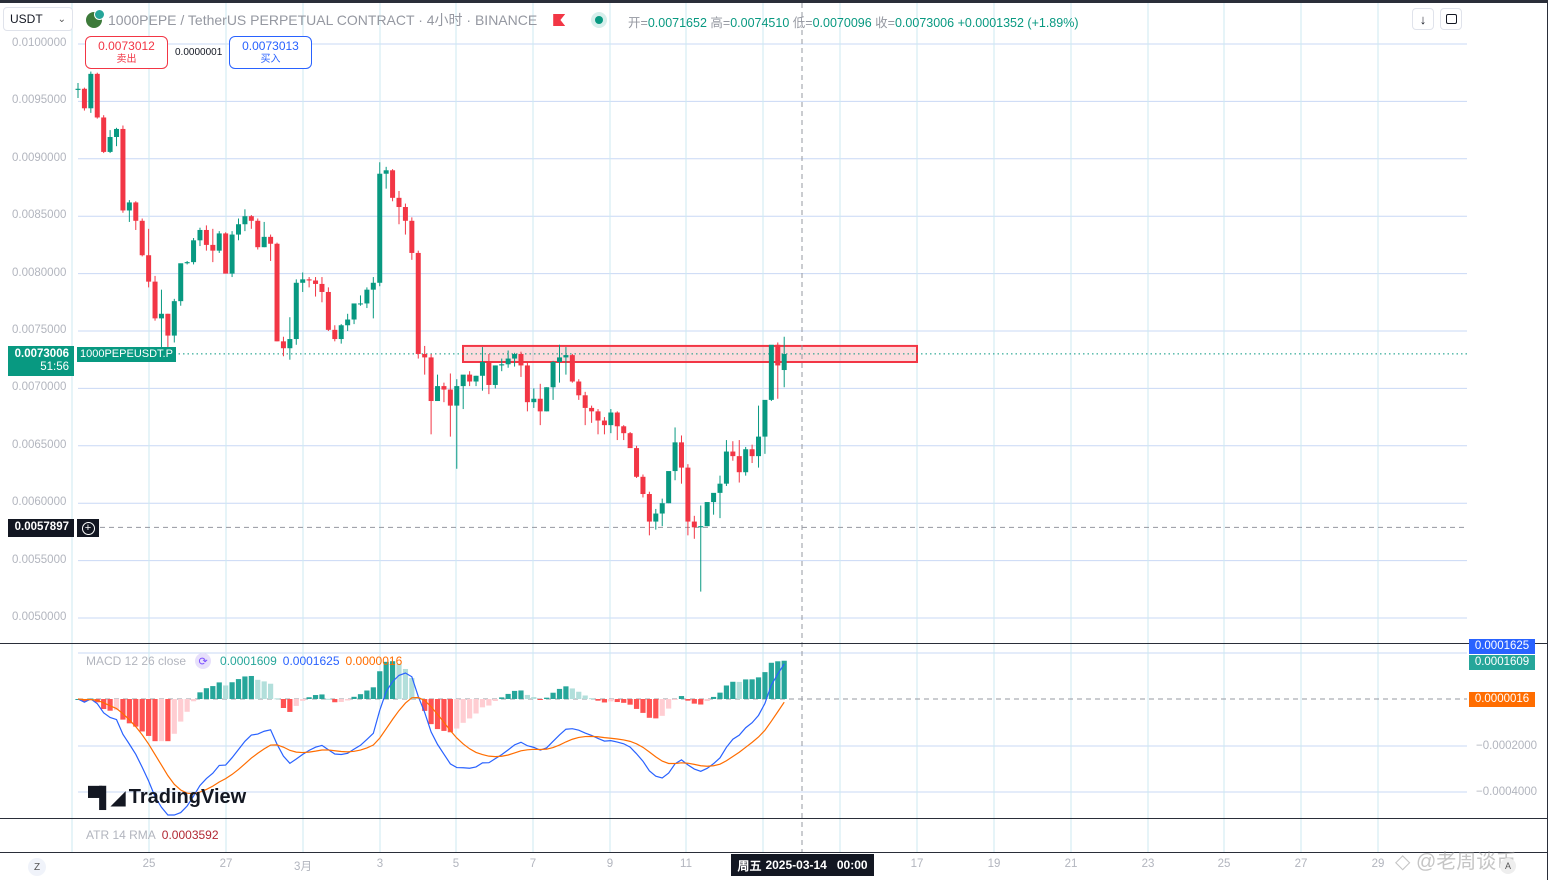 This screenshot has width=1548, height=880. I want to click on fullscreen-button, so click(1451, 19).